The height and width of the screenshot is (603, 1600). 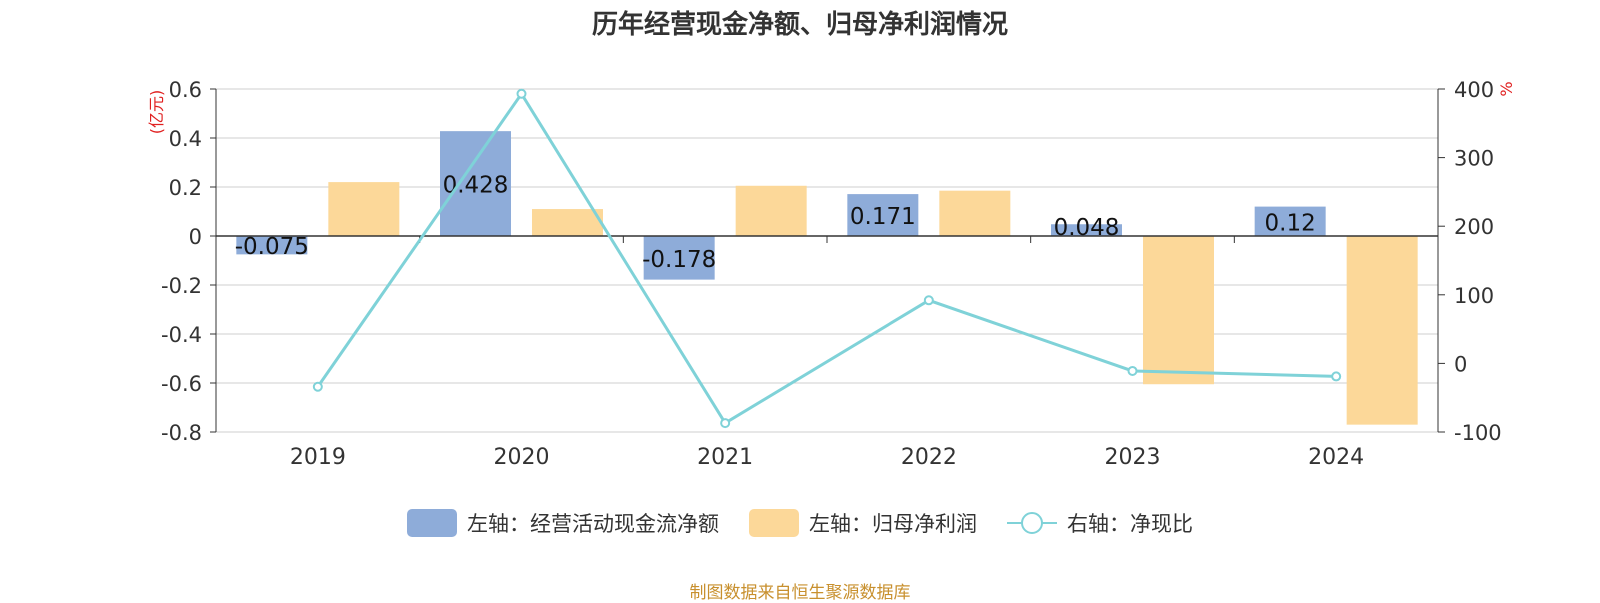 I want to click on legend-swatch-ratio, so click(x=1032, y=523).